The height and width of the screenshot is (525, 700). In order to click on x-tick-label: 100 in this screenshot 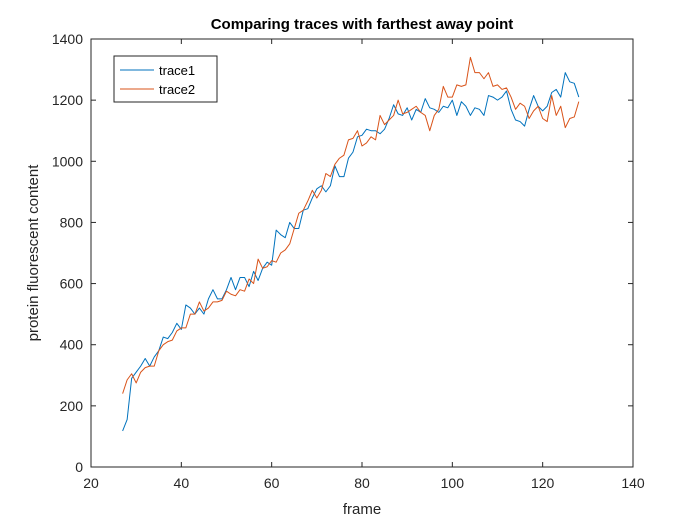, I will do `click(453, 483)`.